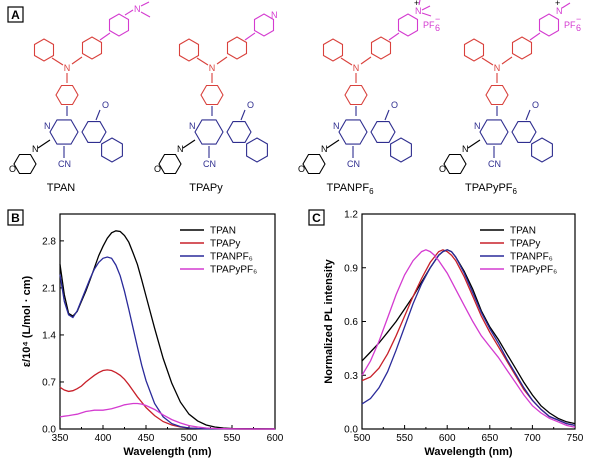  I want to click on panel-a: A, so click(15, 14).